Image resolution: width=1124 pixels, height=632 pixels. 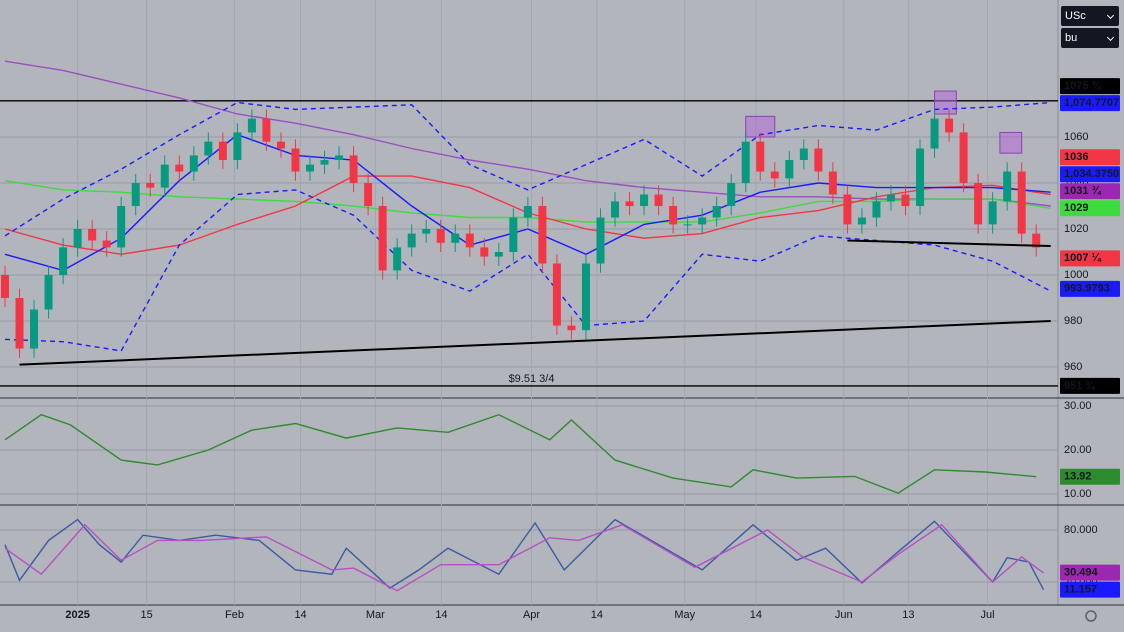 What do you see at coordinates (1081, 530) in the screenshot?
I see `y-tick-label: 80.000` at bounding box center [1081, 530].